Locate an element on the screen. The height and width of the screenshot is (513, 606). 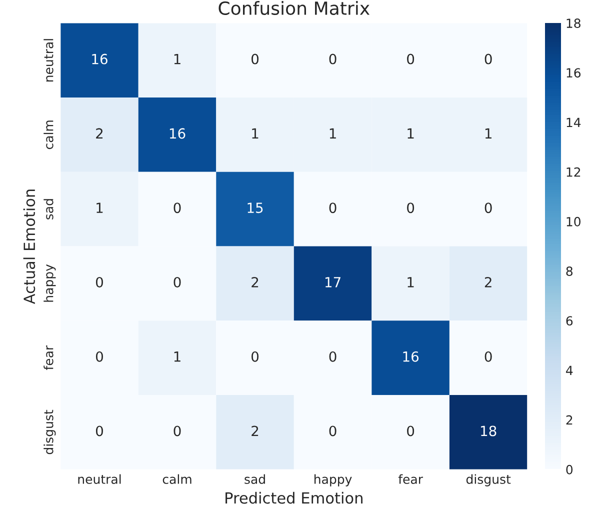
chart-title: Confusion Matrix is located at coordinates (294, 8).